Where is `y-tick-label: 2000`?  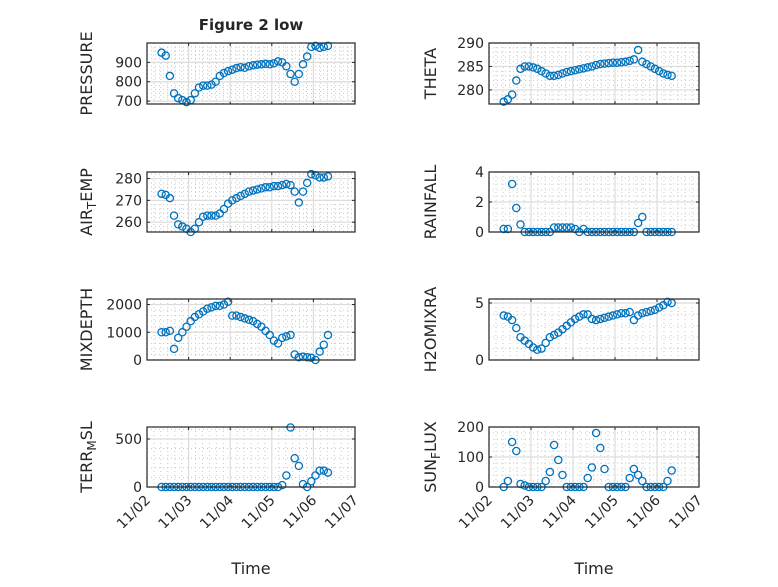 y-tick-label: 2000 is located at coordinates (124, 306).